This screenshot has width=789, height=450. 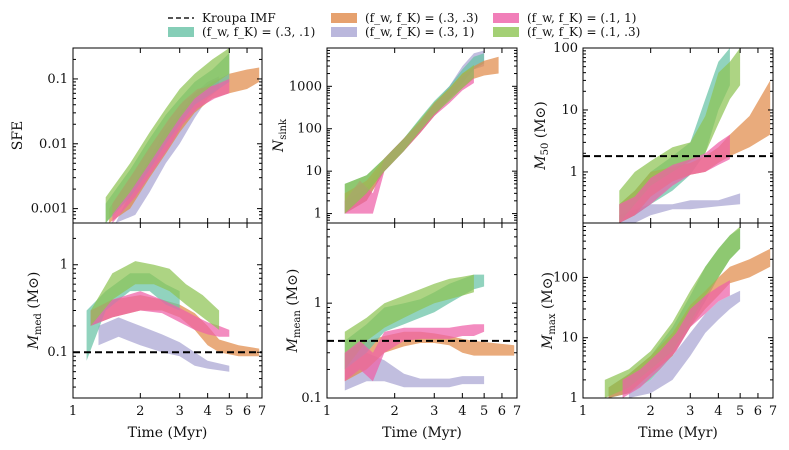 I want to click on legend-item-s5: (f_w, f_K) = (.1, .3), so click(x=566, y=32).